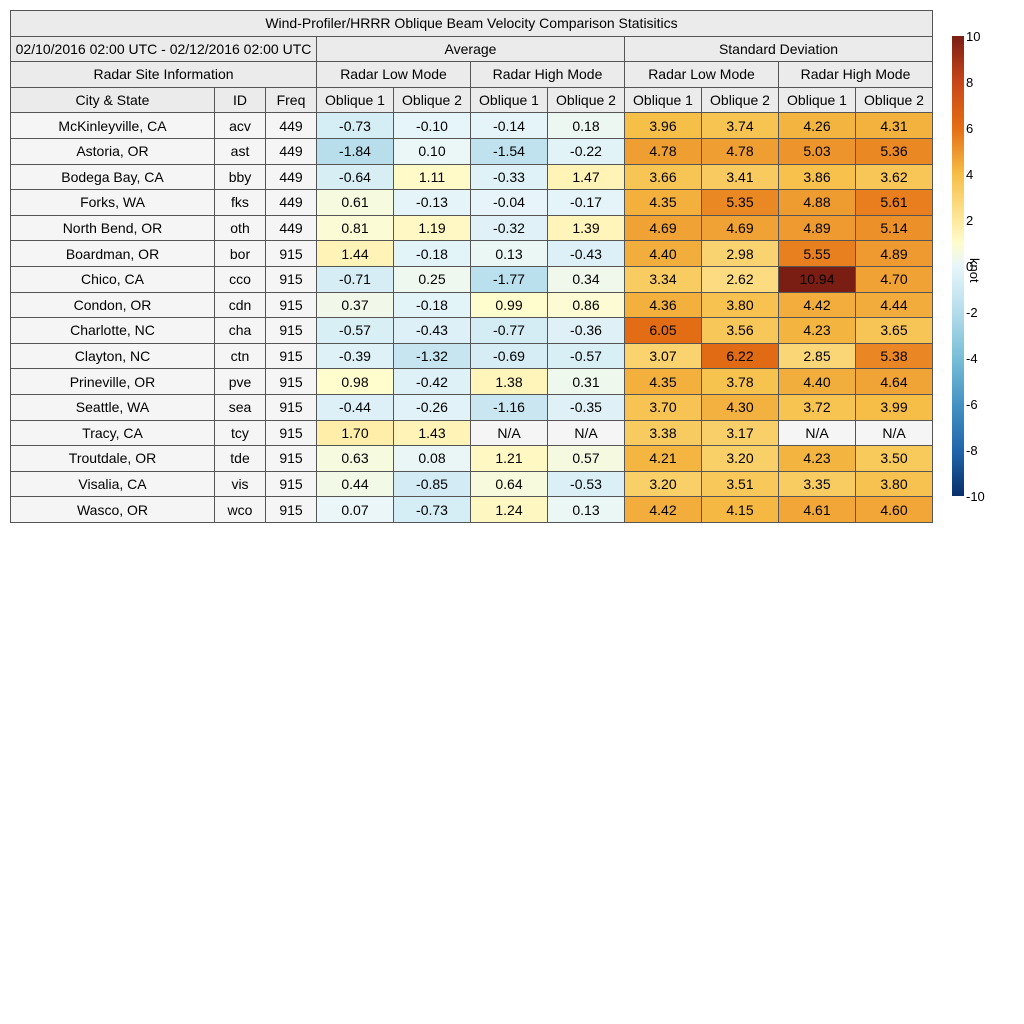 Image resolution: width=1024 pixels, height=1024 pixels. What do you see at coordinates (894, 202) in the screenshot?
I see `value-cell: 5.61` at bounding box center [894, 202].